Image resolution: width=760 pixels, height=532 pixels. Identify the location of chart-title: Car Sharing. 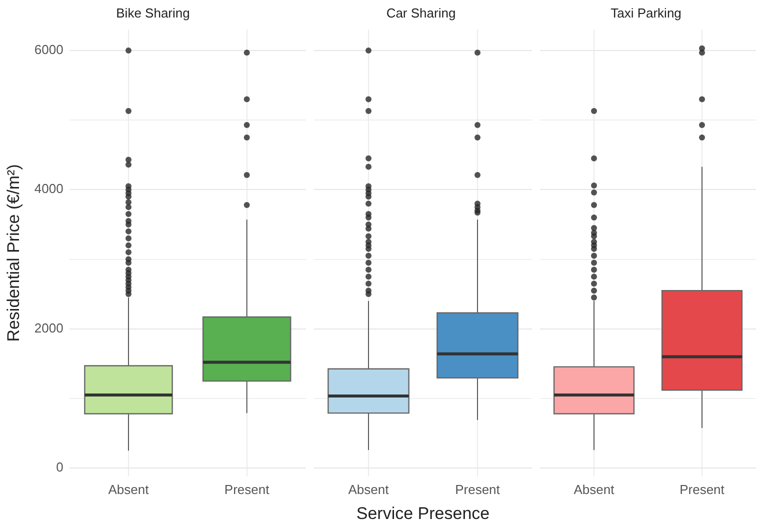
(421, 12).